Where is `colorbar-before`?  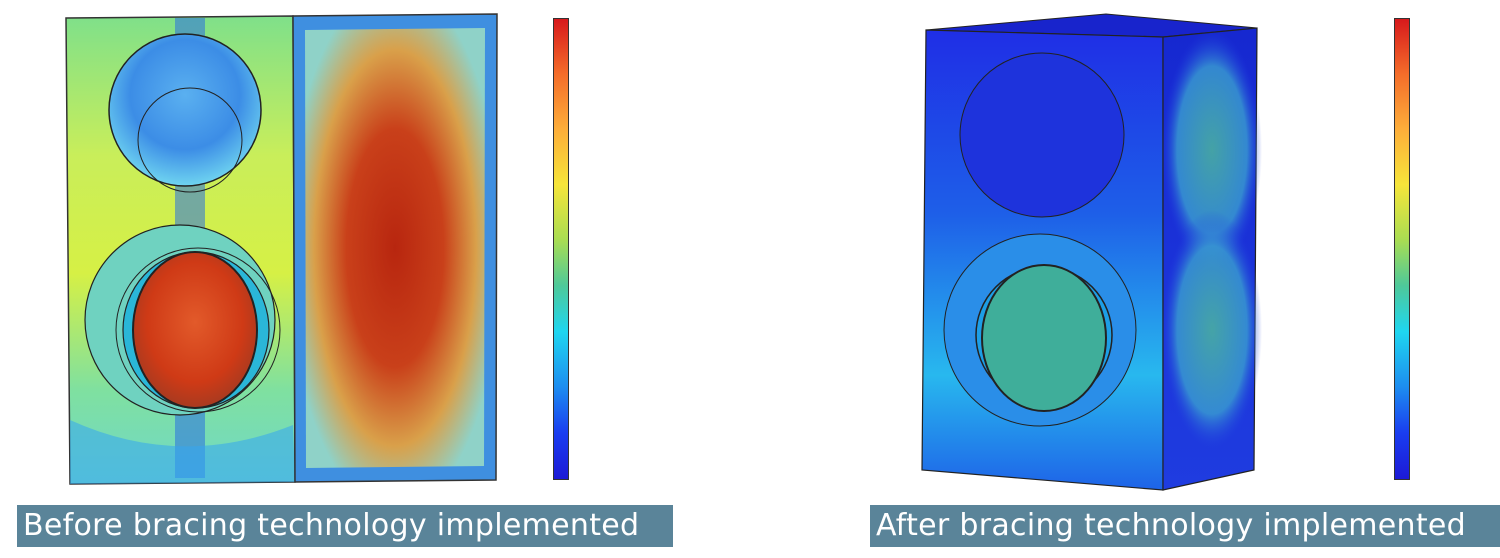 colorbar-before is located at coordinates (561, 249).